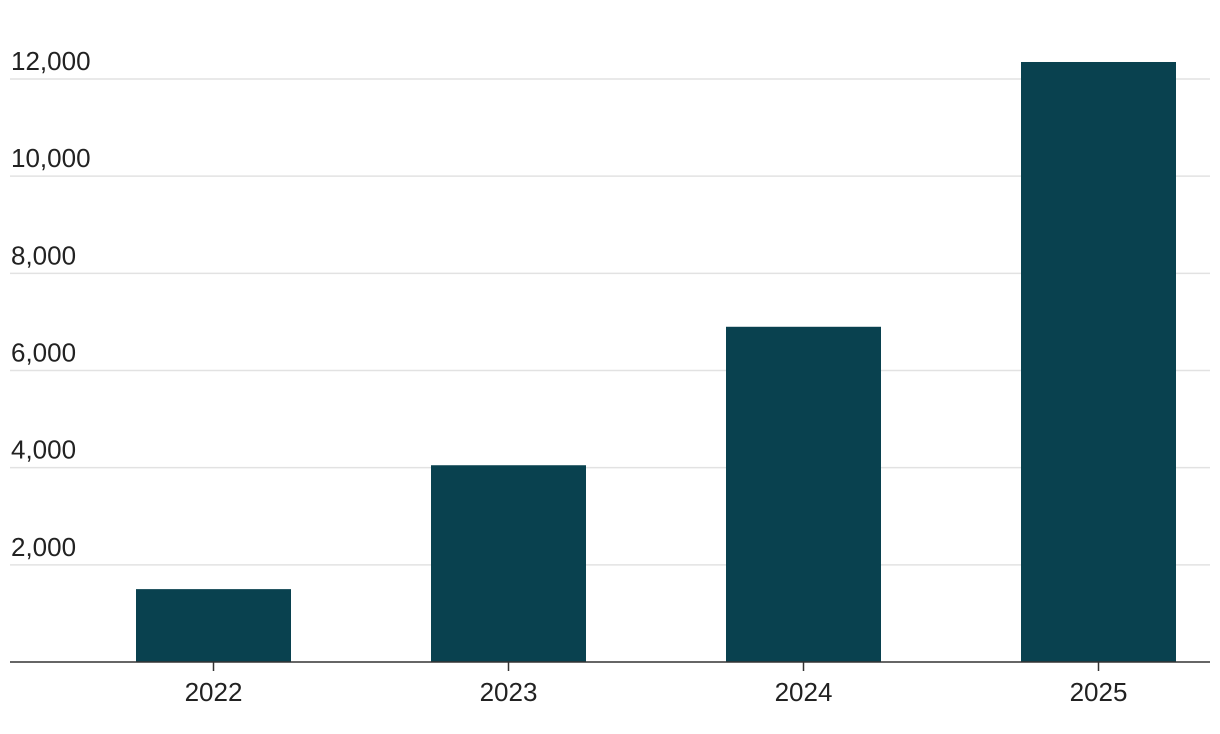 The height and width of the screenshot is (734, 1220). Describe the element at coordinates (51, 304) in the screenshot. I see `y-tick-labels: 2,000 4,000 6,000 8,000 10,000 12,000` at that location.